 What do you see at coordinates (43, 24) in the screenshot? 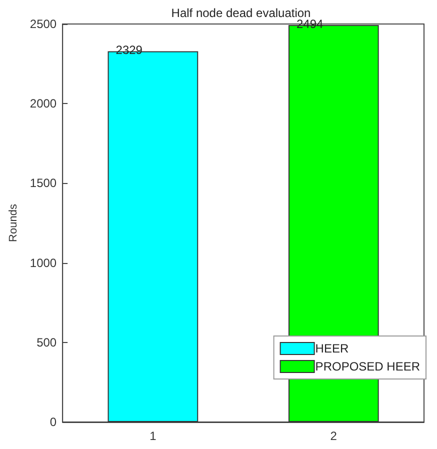
I see `y-tick-label: 2500` at bounding box center [43, 24].